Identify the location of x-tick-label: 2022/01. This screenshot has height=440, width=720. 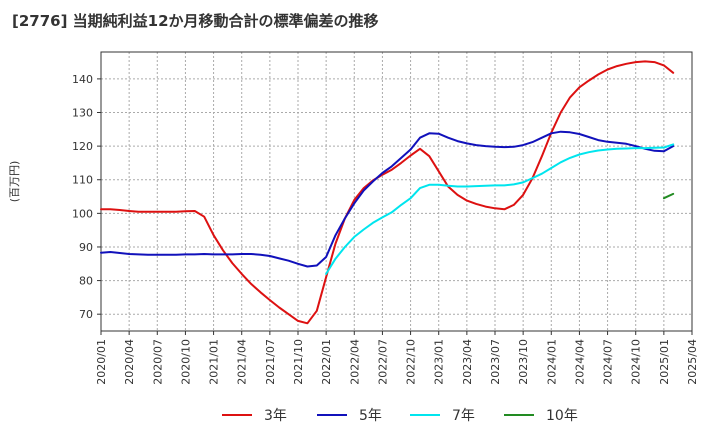
(326, 362).